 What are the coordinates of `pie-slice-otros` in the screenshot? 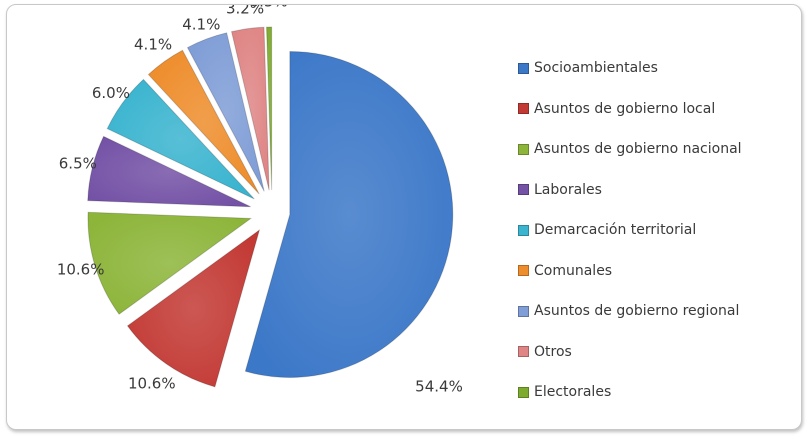 It's located at (250, 108).